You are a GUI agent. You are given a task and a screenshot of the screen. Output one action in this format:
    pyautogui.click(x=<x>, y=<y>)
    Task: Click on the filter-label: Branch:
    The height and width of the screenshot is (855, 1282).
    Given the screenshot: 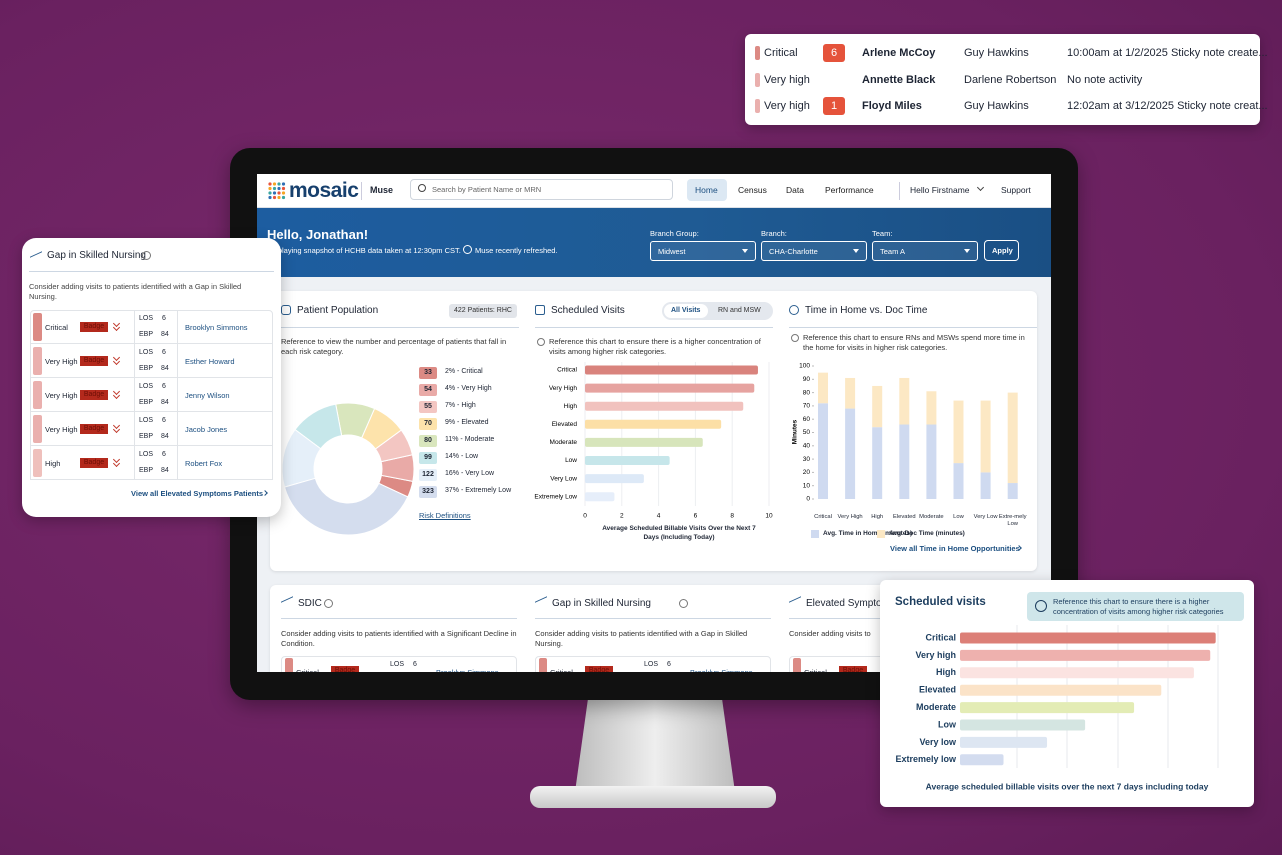 What is the action you would take?
    pyautogui.click(x=774, y=233)
    